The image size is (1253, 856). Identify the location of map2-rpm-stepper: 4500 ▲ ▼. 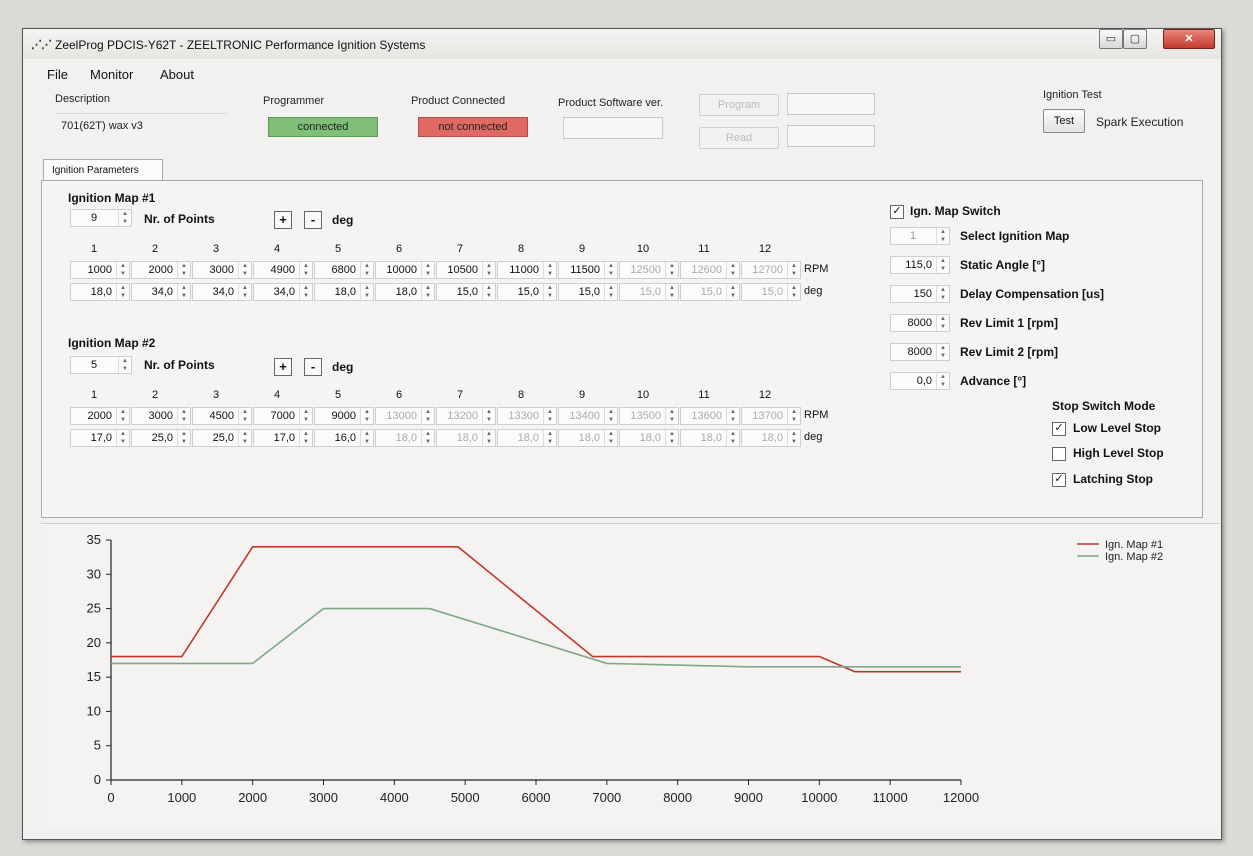
(222, 416).